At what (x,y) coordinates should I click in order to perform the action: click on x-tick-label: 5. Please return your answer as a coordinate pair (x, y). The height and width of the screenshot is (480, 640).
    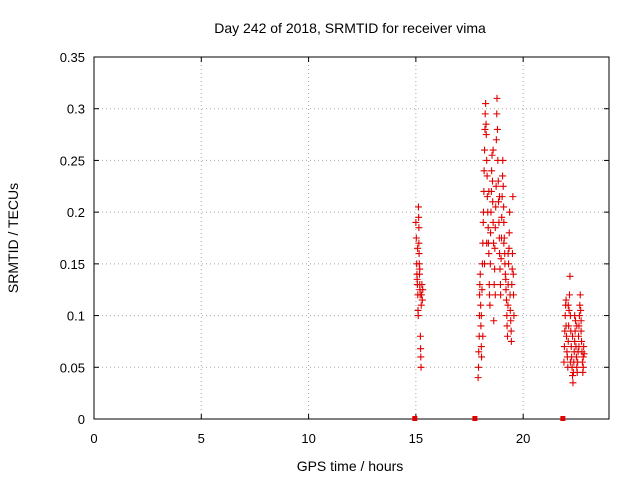
    Looking at the image, I should click on (201, 438).